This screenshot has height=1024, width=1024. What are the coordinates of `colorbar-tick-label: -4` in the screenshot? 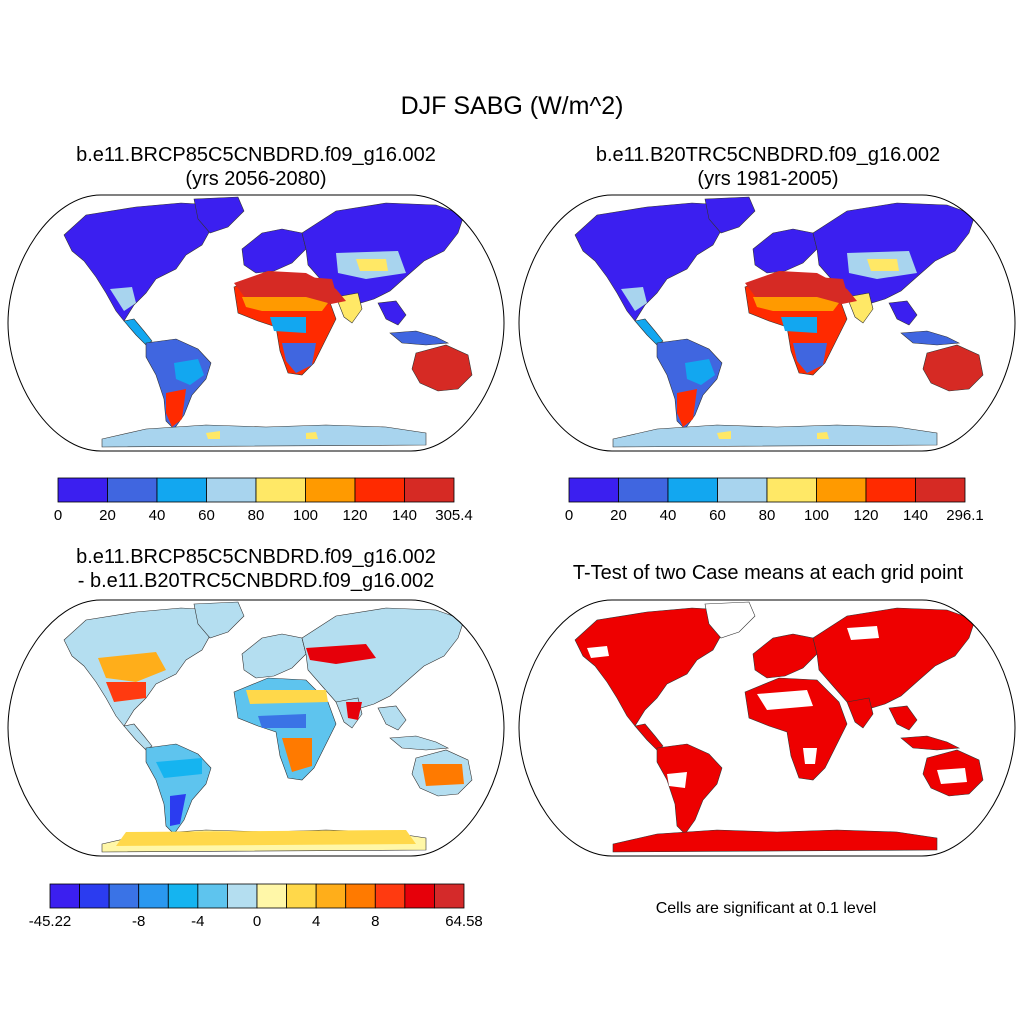 It's located at (198, 921).